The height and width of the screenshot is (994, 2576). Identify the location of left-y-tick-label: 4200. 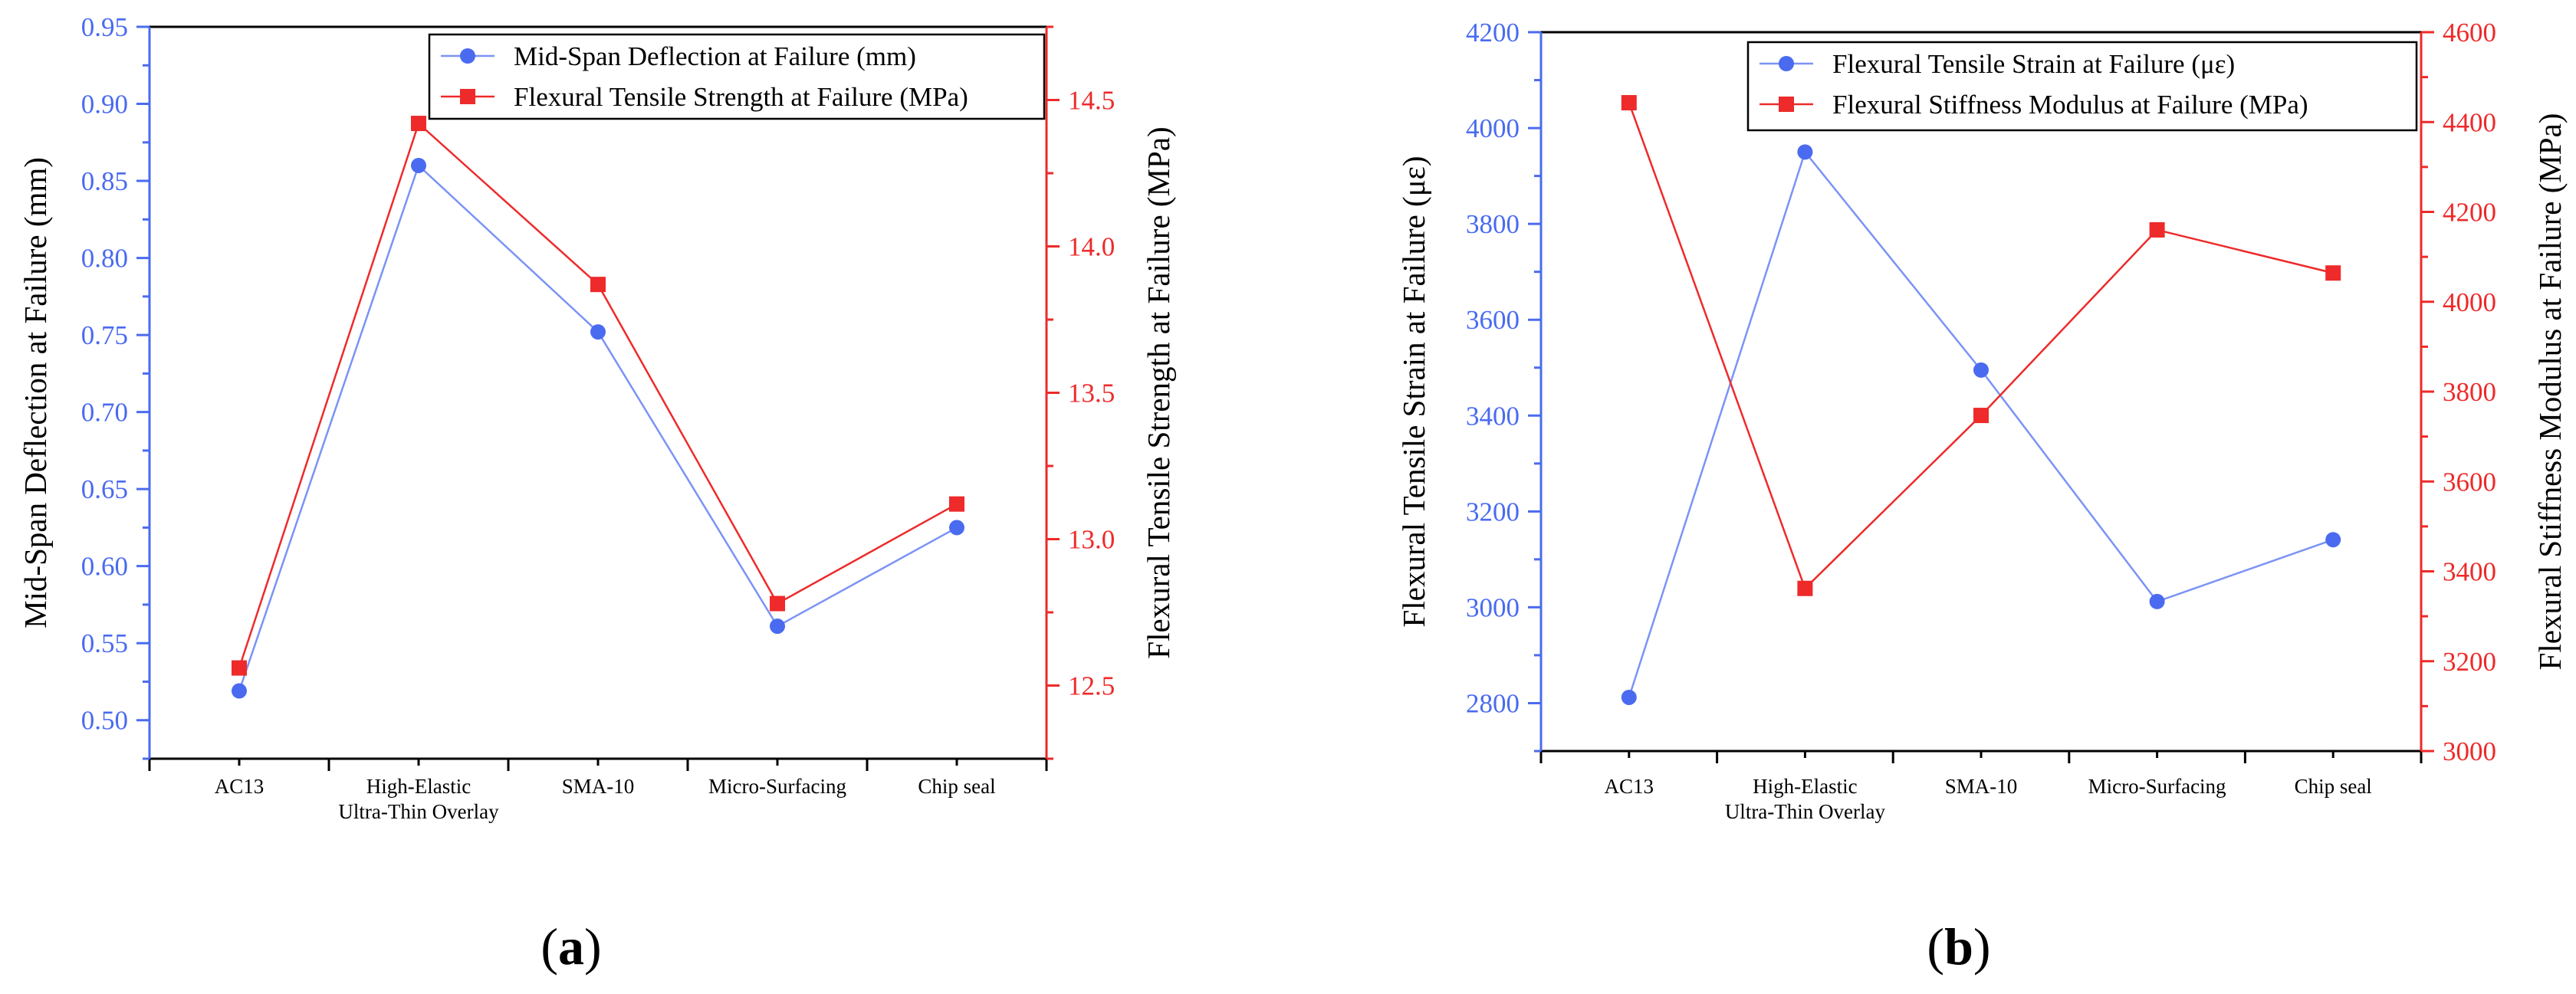
(1493, 33).